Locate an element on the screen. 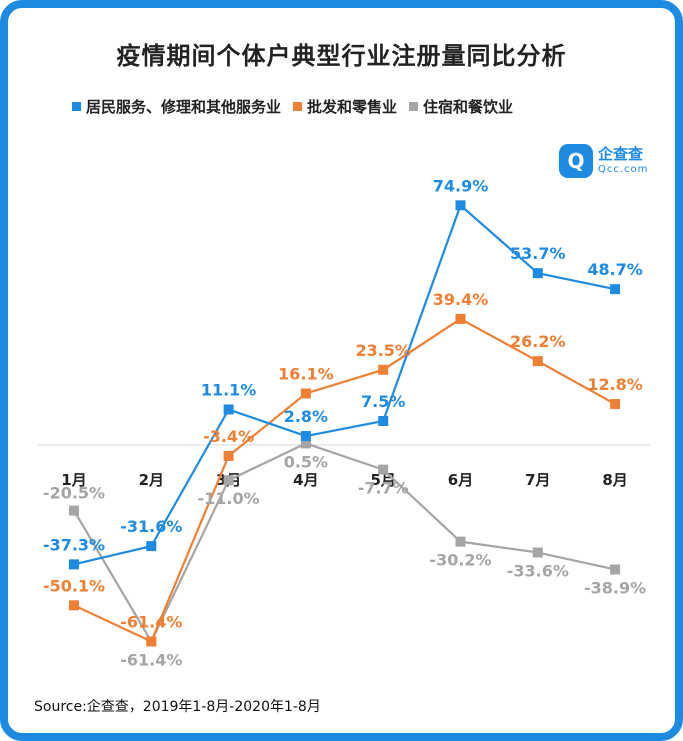  data-label-residential-services: 7.5% is located at coordinates (383, 401).